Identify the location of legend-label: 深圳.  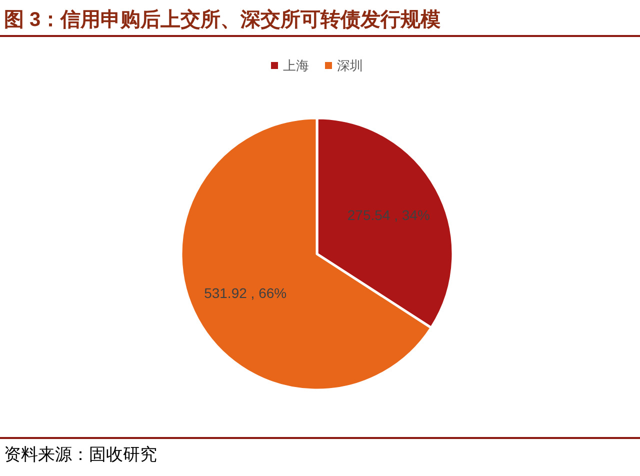
(350, 65).